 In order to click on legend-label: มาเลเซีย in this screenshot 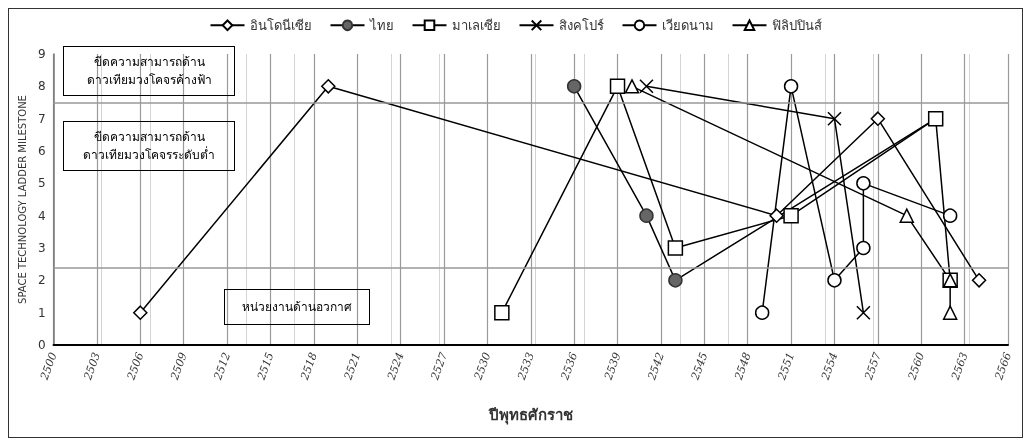, I will do `click(476, 25)`.